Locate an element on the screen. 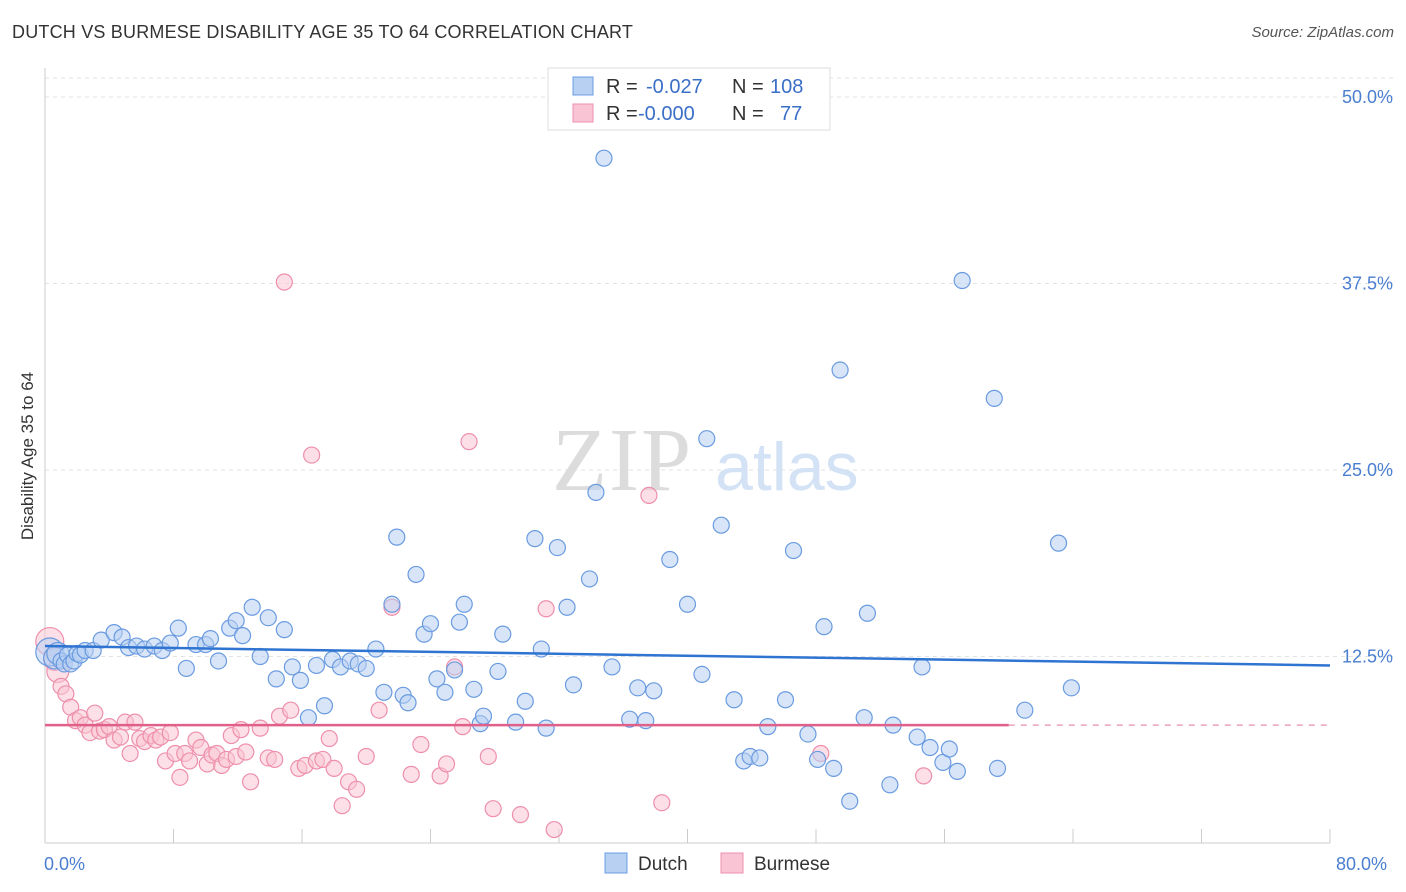 This screenshot has height=892, width=1406. y-tick-label-1: 25.0% is located at coordinates (1367, 470).